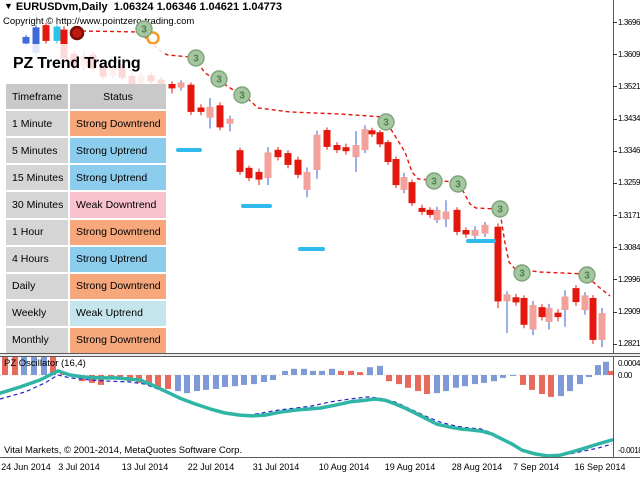  Describe the element at coordinates (37, 151) in the screenshot. I see `timeframe-5-minutes: 5 Minutes` at that location.